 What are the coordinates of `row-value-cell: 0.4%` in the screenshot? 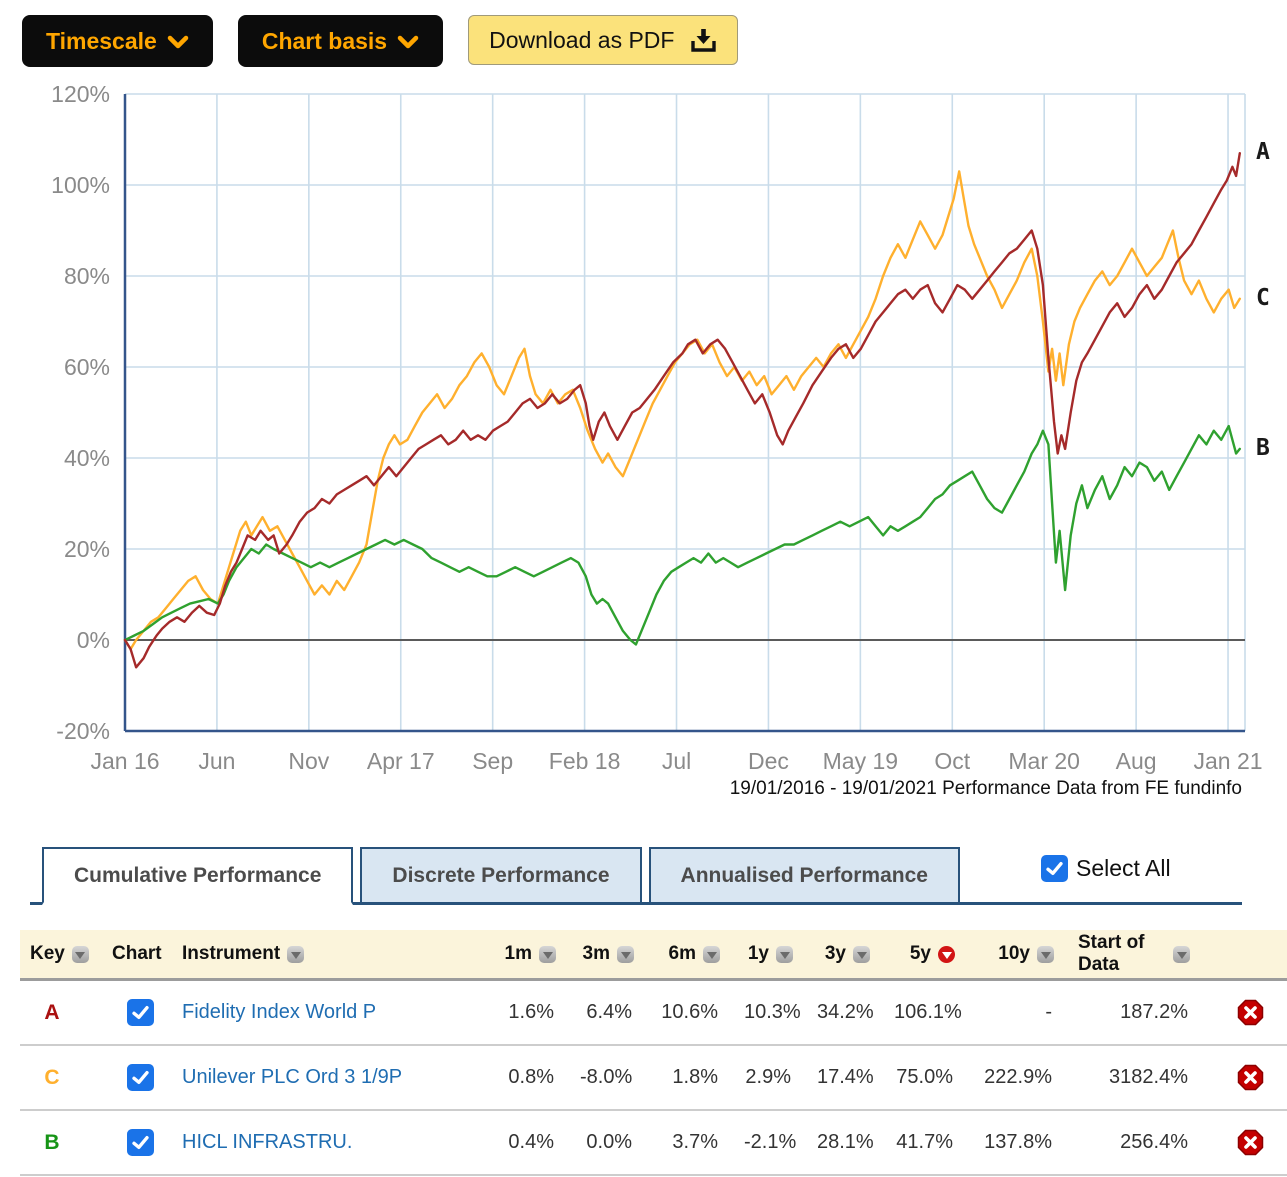 It's located at (531, 1142).